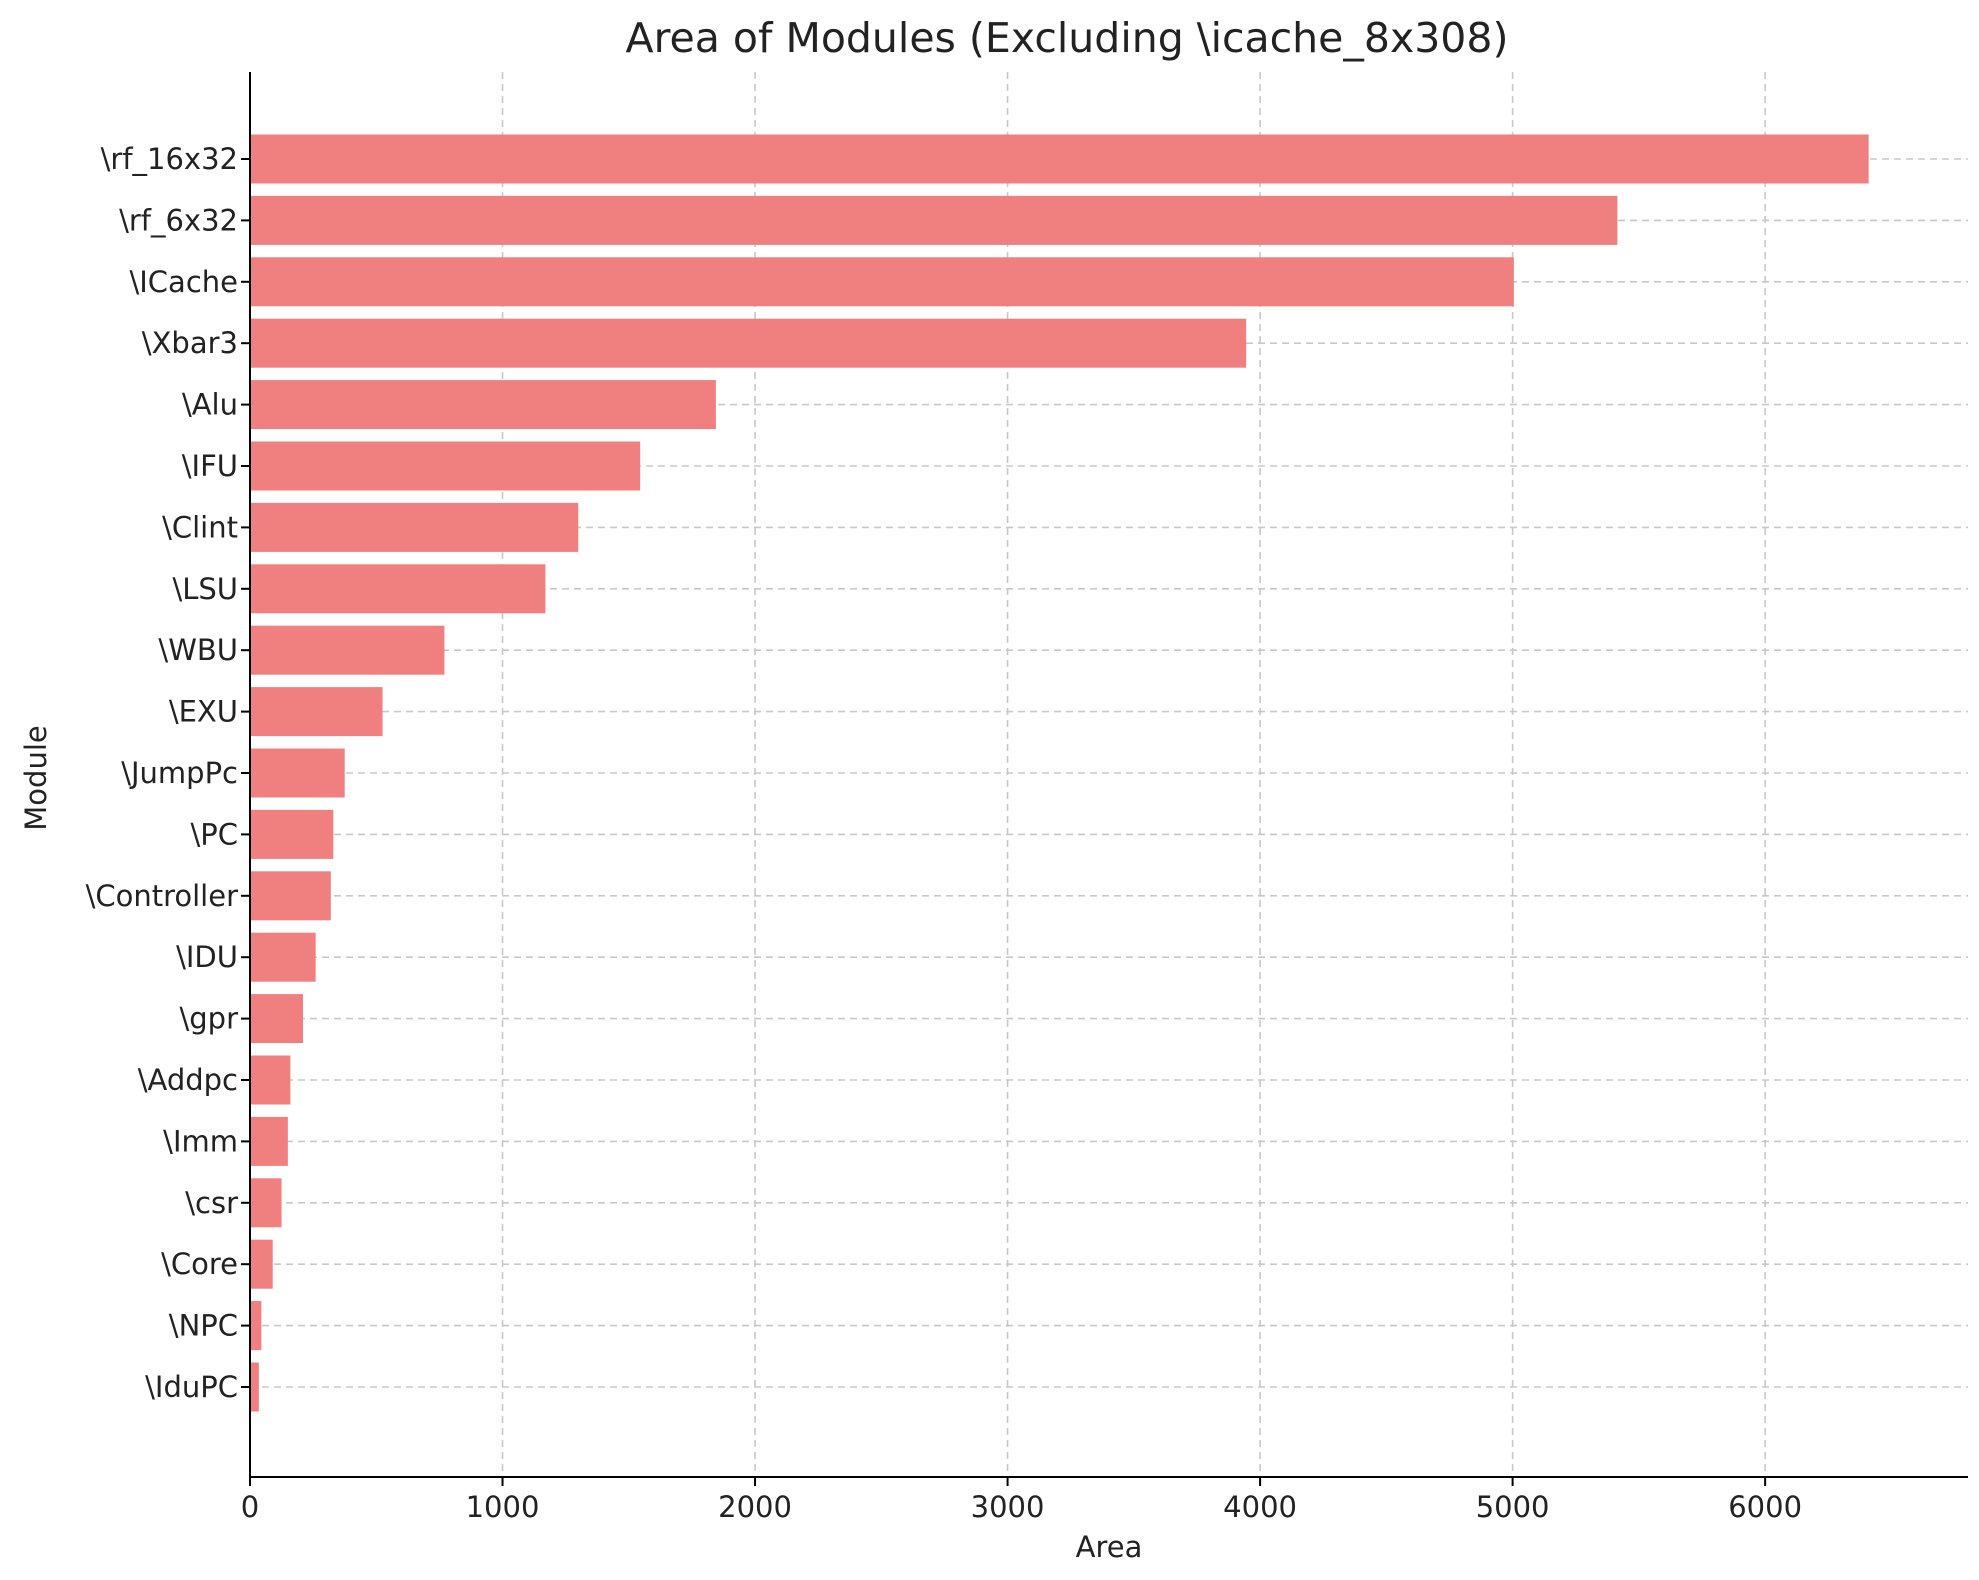  What do you see at coordinates (1008, 1507) in the screenshot?
I see `x-tick-label: 3000` at bounding box center [1008, 1507].